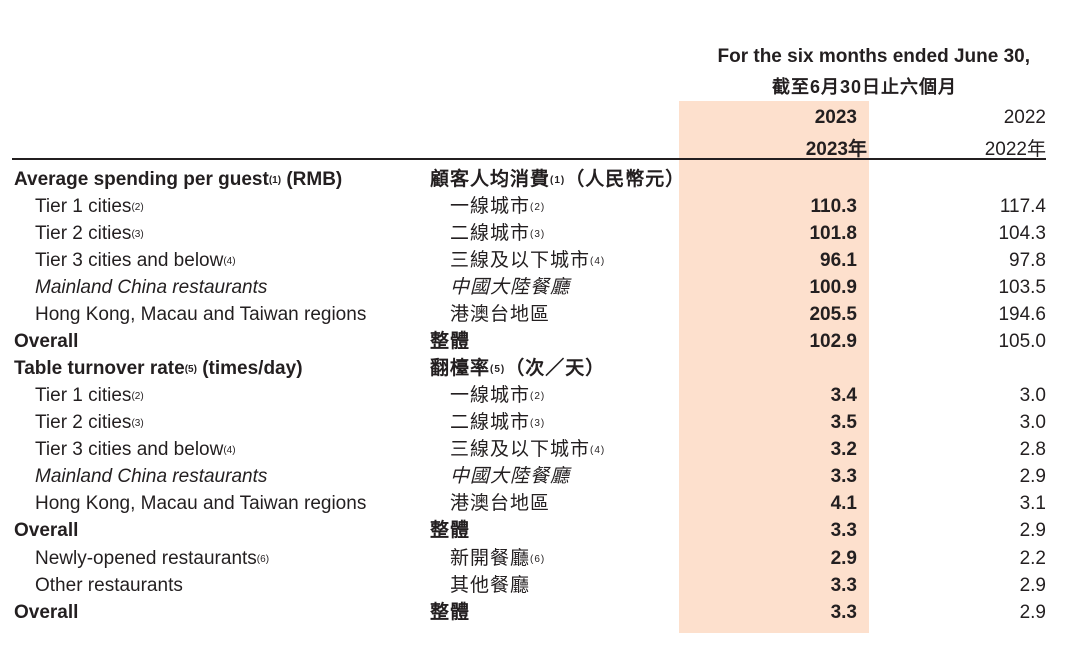 The height and width of the screenshot is (663, 1080). What do you see at coordinates (834, 206) in the screenshot?
I see `value-2023: 110.3` at bounding box center [834, 206].